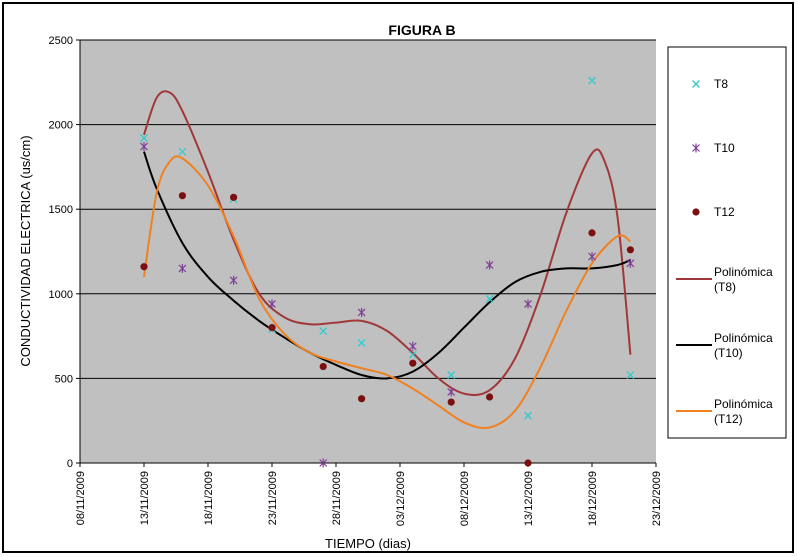 The image size is (798, 557). Describe the element at coordinates (725, 287) in the screenshot. I see `legend-label-line2: (T8)` at that location.